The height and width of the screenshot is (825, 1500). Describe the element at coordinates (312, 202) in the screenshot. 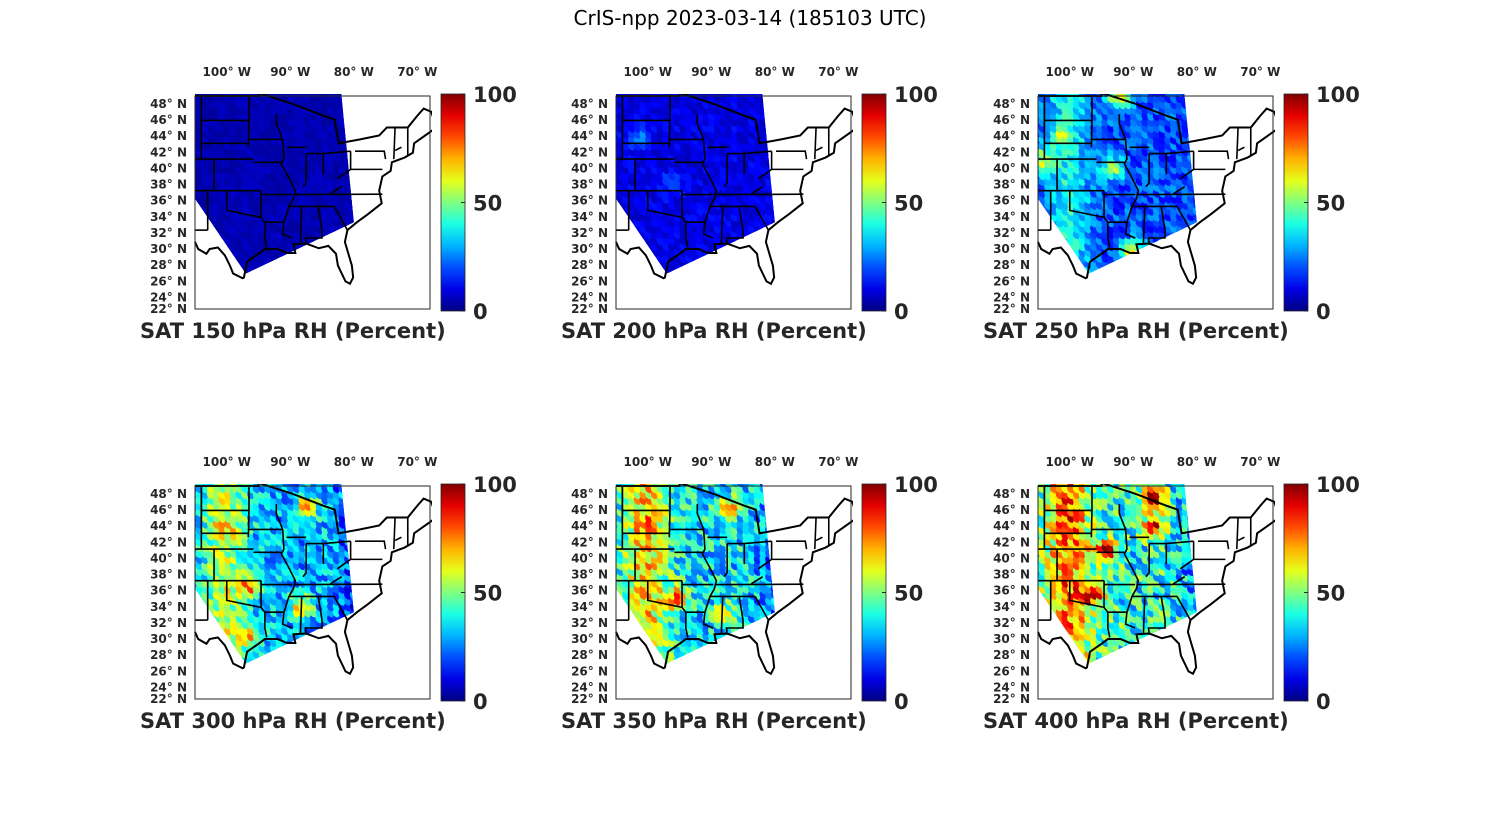

I see `axes-box` at that location.